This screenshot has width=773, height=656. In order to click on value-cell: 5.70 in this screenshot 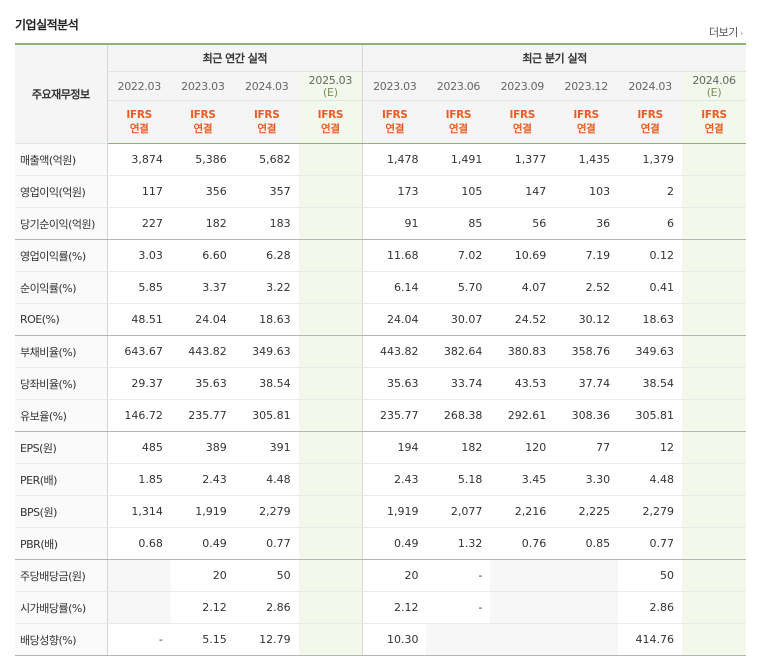, I will do `click(458, 287)`.